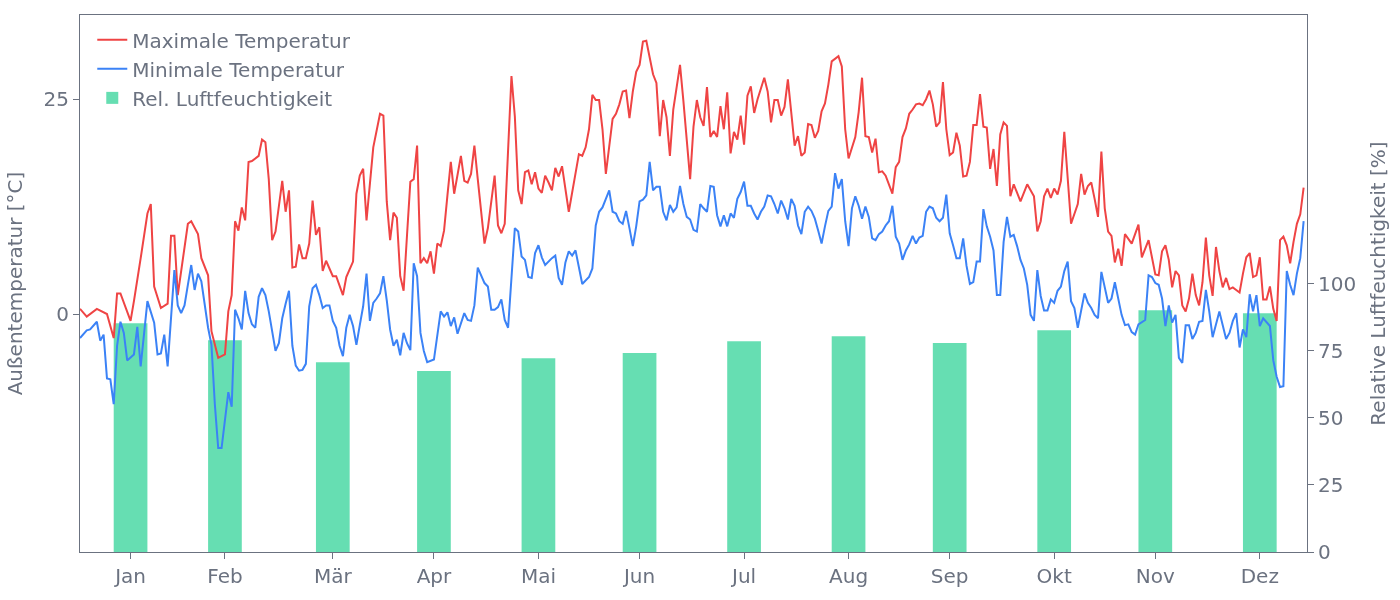  I want to click on y-axis-title: Außentemperatur [°C], so click(15, 283).